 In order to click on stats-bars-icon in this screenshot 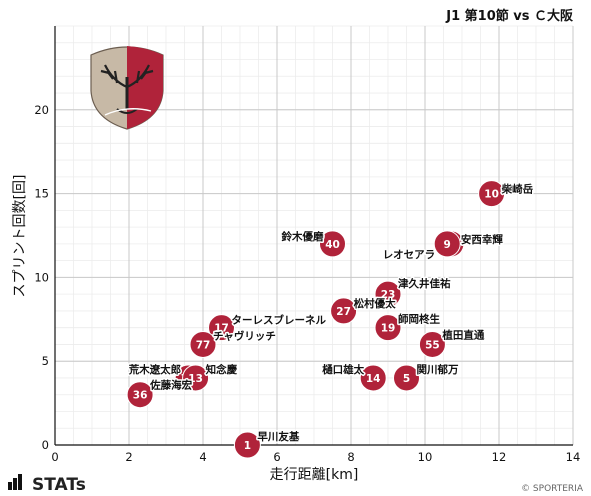, I will do `click(15, 482)`.